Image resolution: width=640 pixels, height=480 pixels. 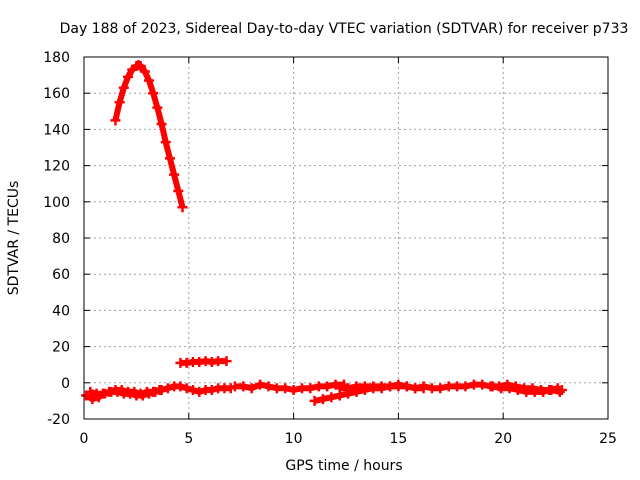 What do you see at coordinates (65, 384) in the screenshot?
I see `y-tick-label: 0` at bounding box center [65, 384].